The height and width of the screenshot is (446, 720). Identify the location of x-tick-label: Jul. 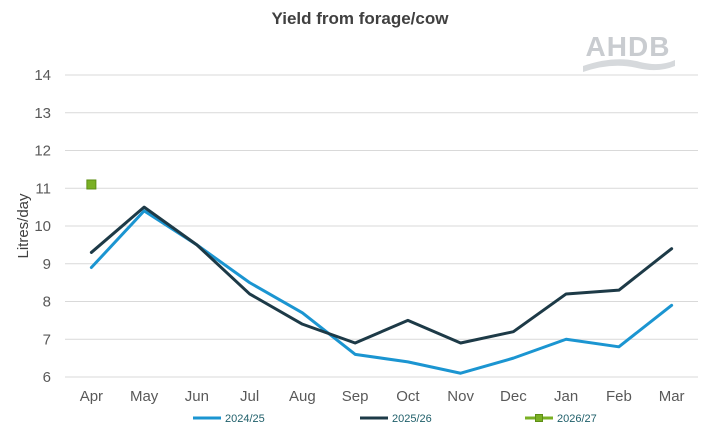
(249, 396).